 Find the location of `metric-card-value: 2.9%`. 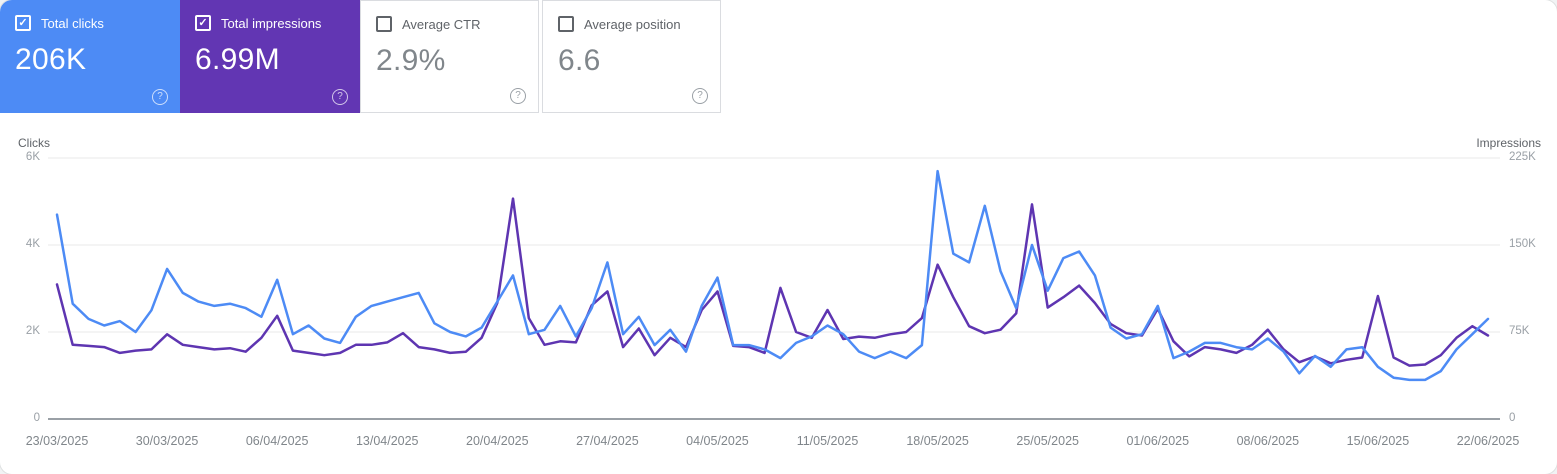

metric-card-value: 2.9% is located at coordinates (411, 60).